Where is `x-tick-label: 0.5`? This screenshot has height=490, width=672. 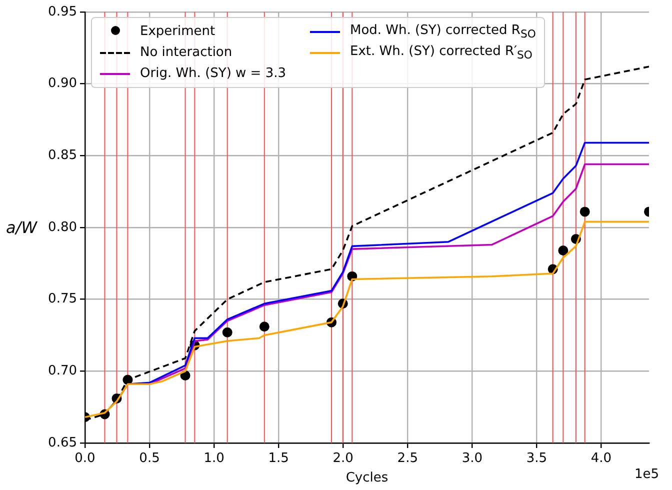
x-tick-label: 0.5 is located at coordinates (149, 458).